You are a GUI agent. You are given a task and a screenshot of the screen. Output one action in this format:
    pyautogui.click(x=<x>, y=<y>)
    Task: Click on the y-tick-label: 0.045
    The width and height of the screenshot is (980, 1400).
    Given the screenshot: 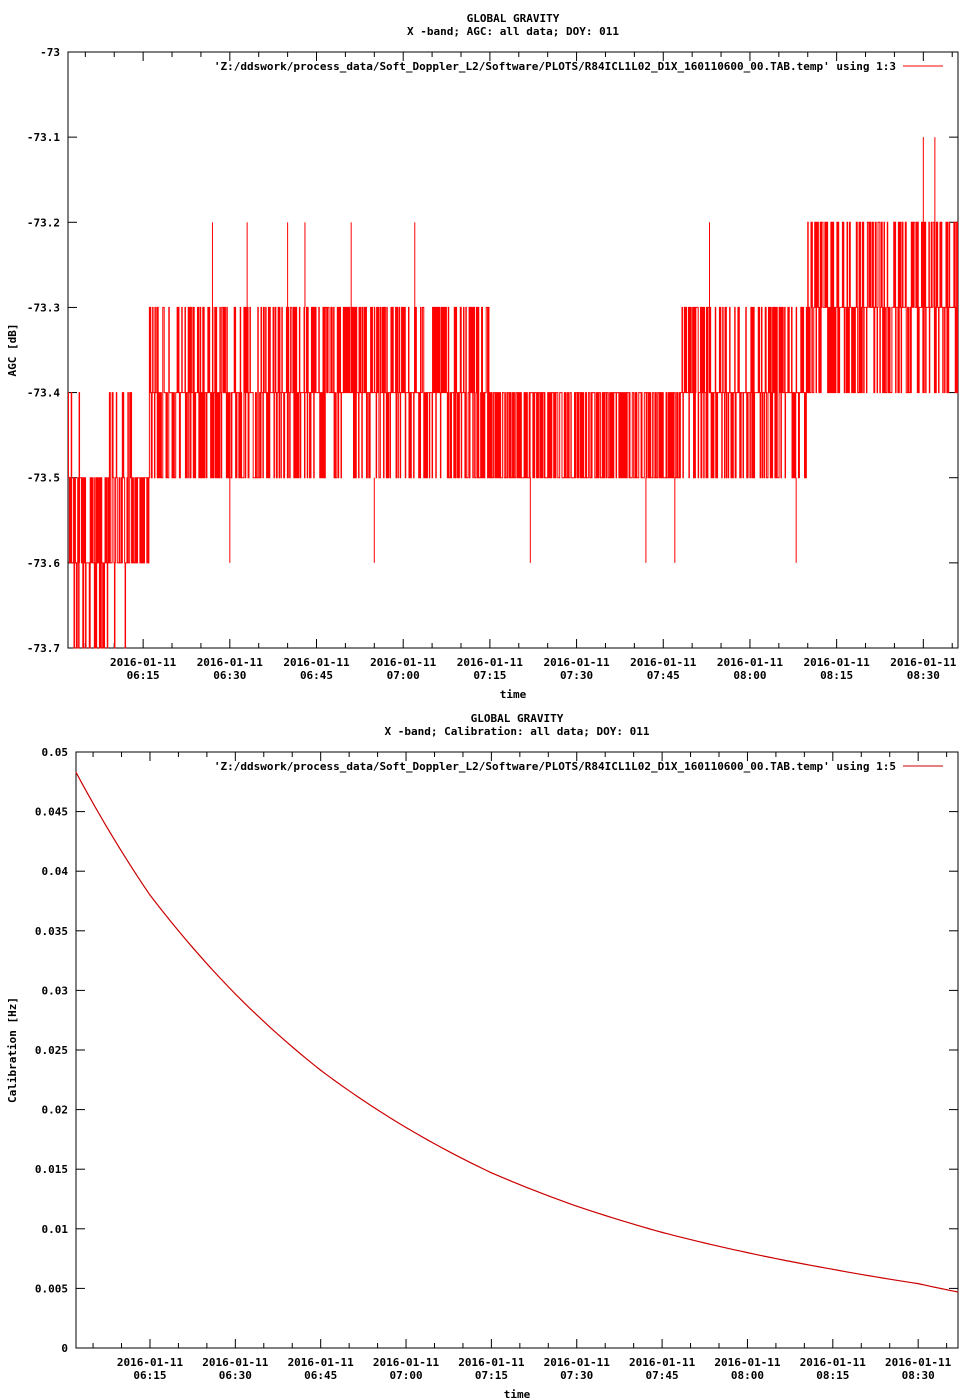 What is the action you would take?
    pyautogui.click(x=51, y=812)
    